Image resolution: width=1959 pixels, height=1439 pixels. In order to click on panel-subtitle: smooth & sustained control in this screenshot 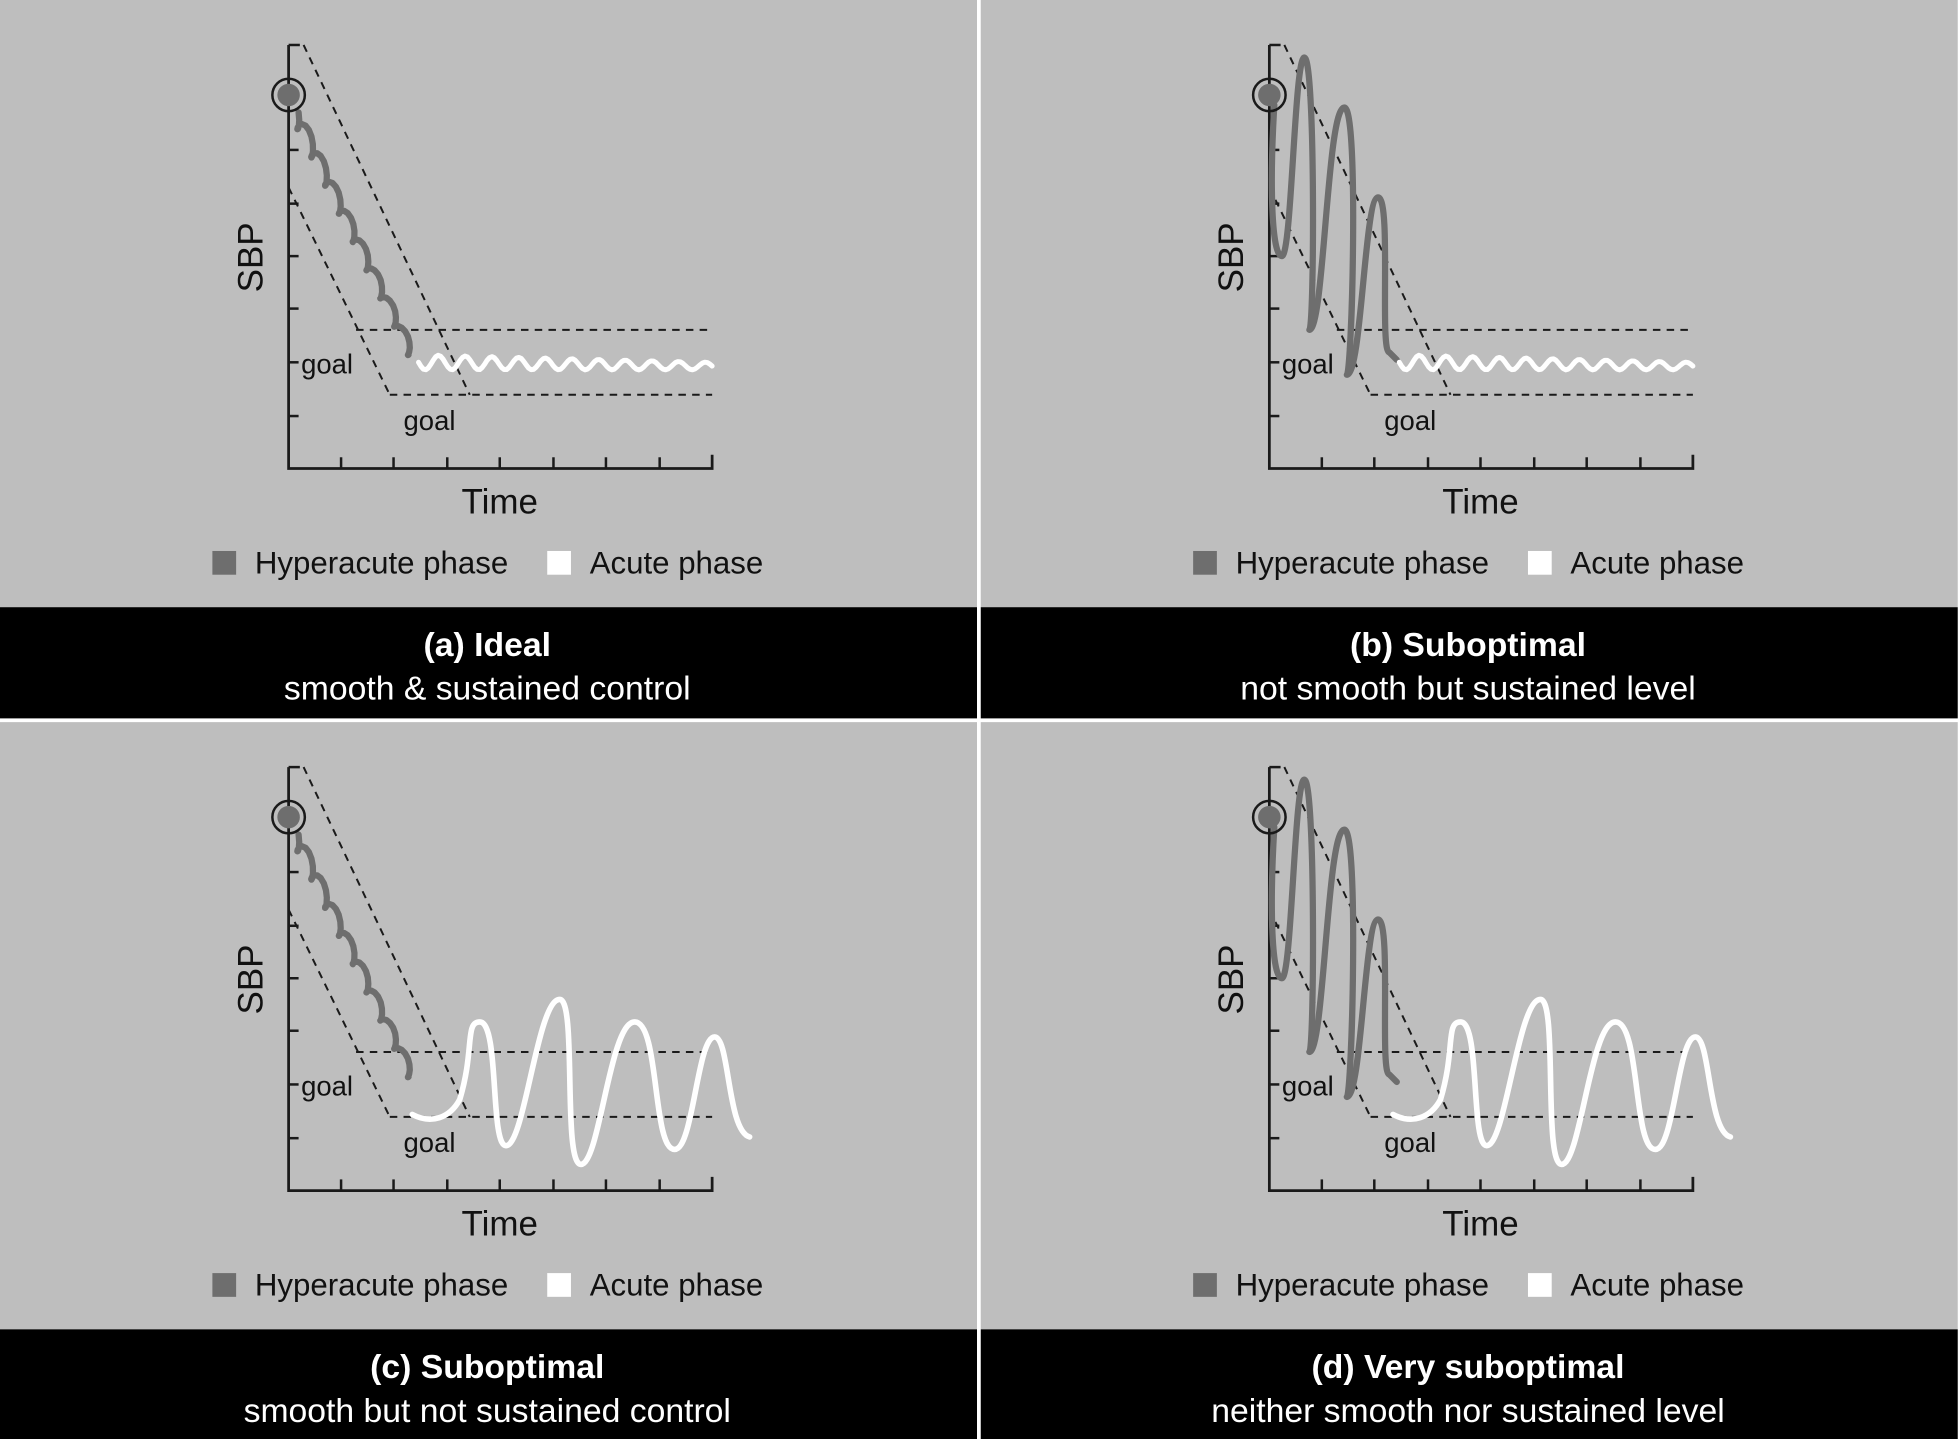, I will do `click(487, 689)`.